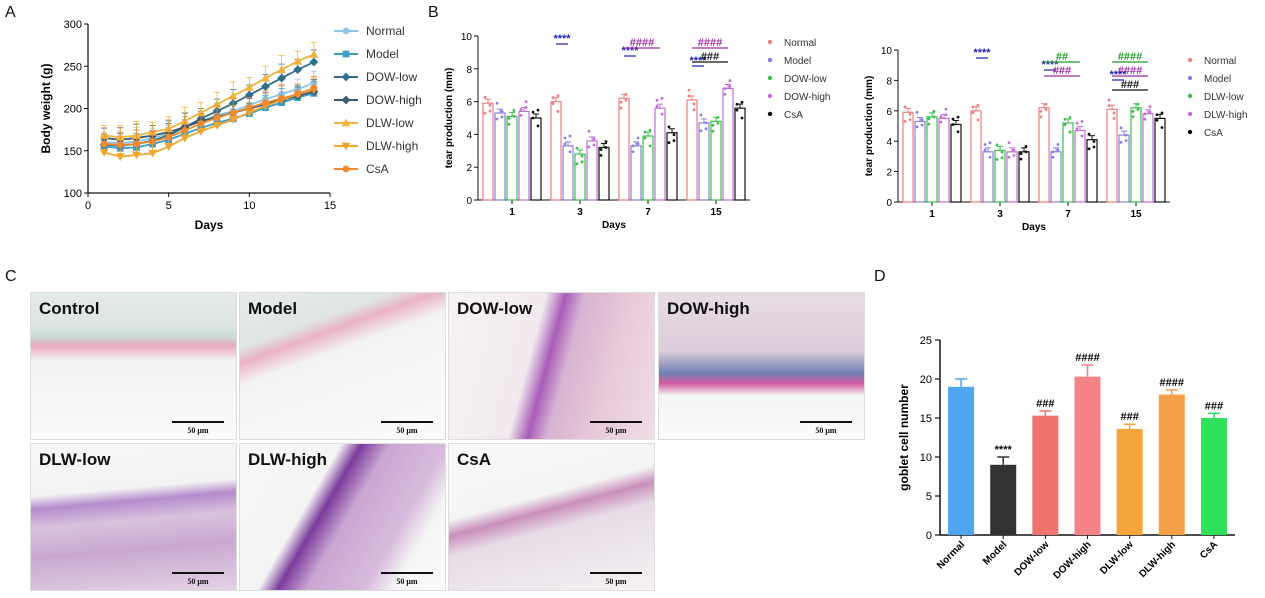  I want to click on x-tick-label: Normal, so click(951, 555).